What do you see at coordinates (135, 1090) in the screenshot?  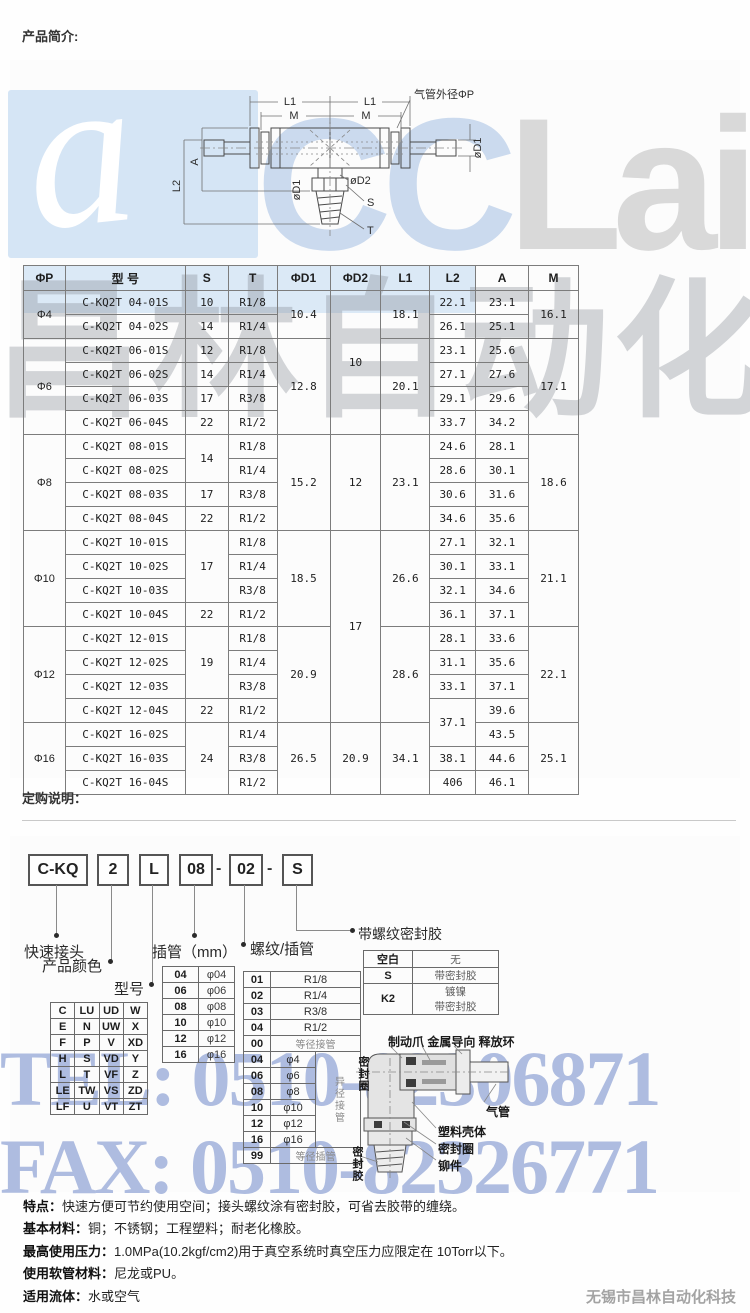 I see `model-code-cell: ZD` at bounding box center [135, 1090].